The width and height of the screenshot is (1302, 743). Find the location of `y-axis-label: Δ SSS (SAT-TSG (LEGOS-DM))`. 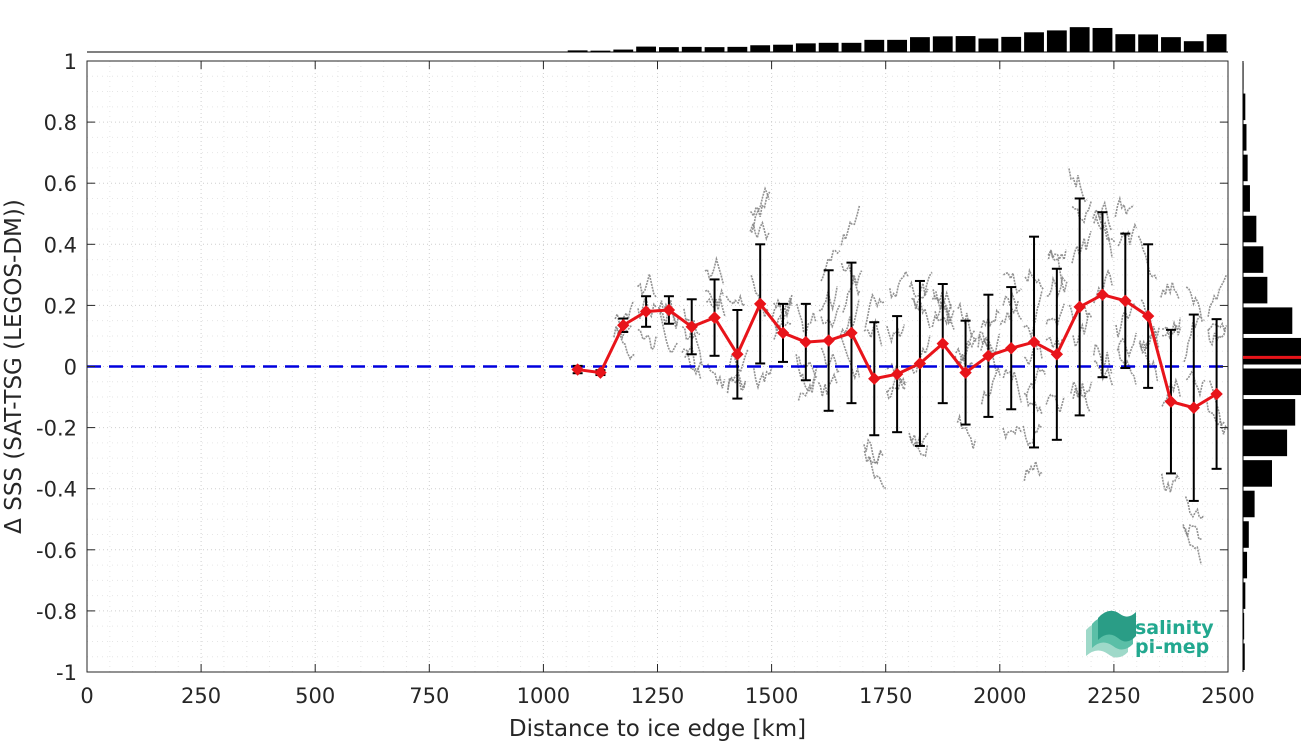

y-axis-label: Δ SSS (SAT-TSG (LEGOS-DM)) is located at coordinates (14, 366).